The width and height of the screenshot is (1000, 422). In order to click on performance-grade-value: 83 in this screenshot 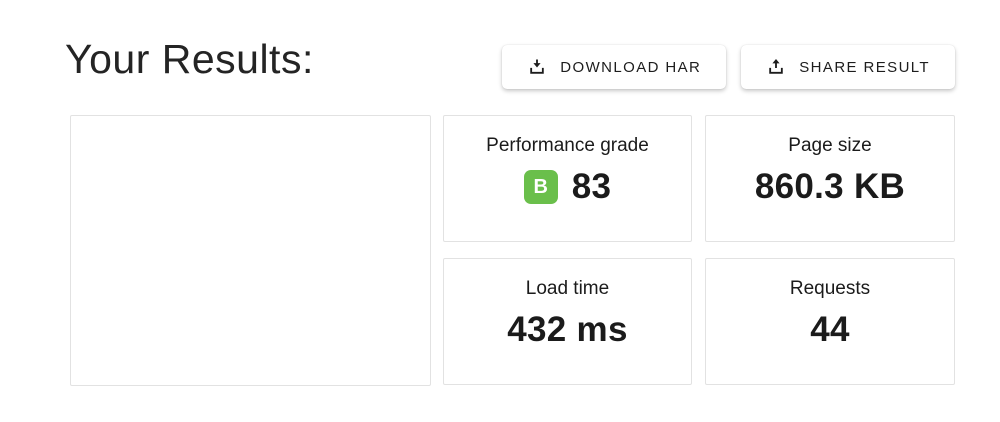, I will do `click(591, 186)`.